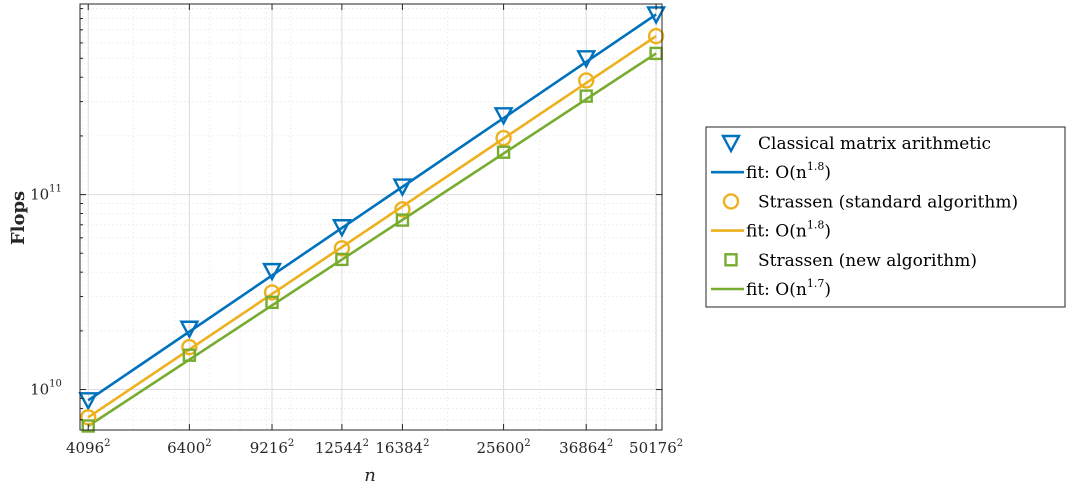  I want to click on legend-entry-label: Strassen (standard algorithm), so click(888, 202).